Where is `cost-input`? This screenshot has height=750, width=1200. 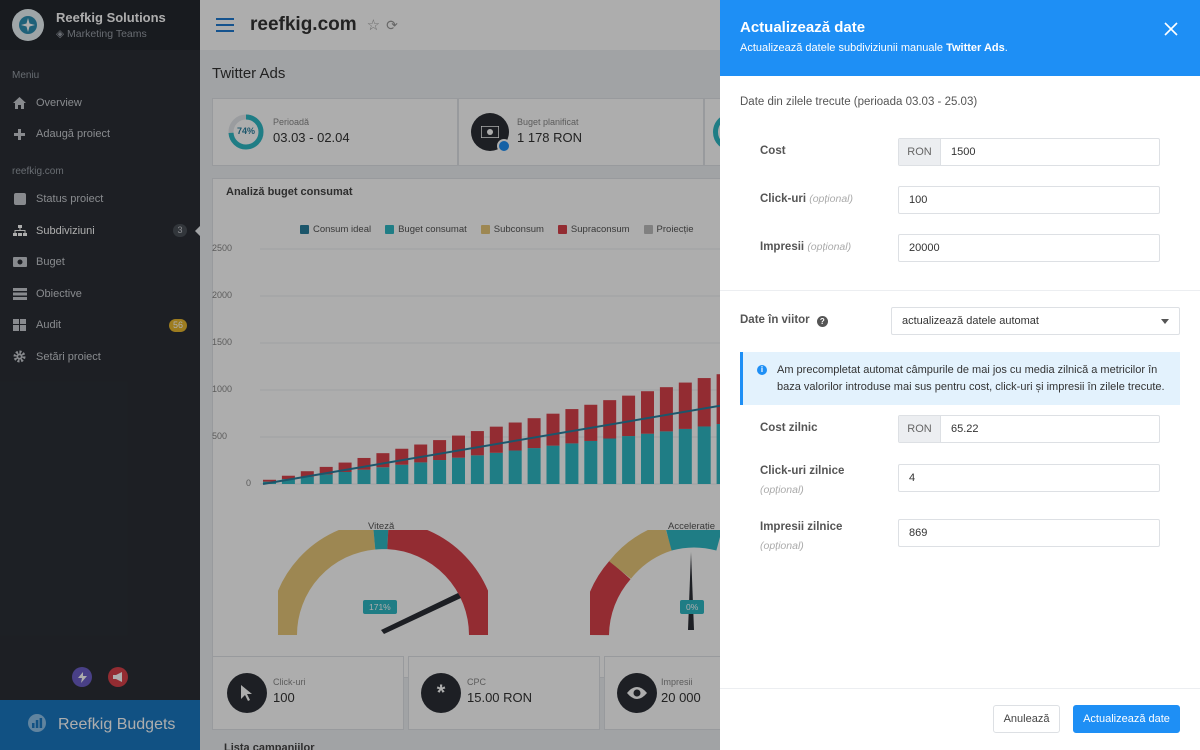 cost-input is located at coordinates (1050, 152).